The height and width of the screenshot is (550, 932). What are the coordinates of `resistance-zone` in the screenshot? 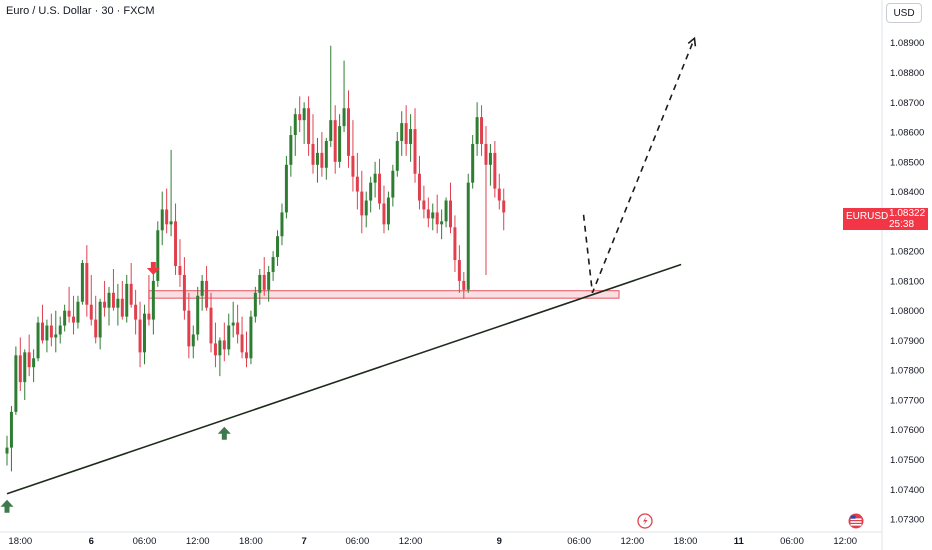 It's located at (384, 294).